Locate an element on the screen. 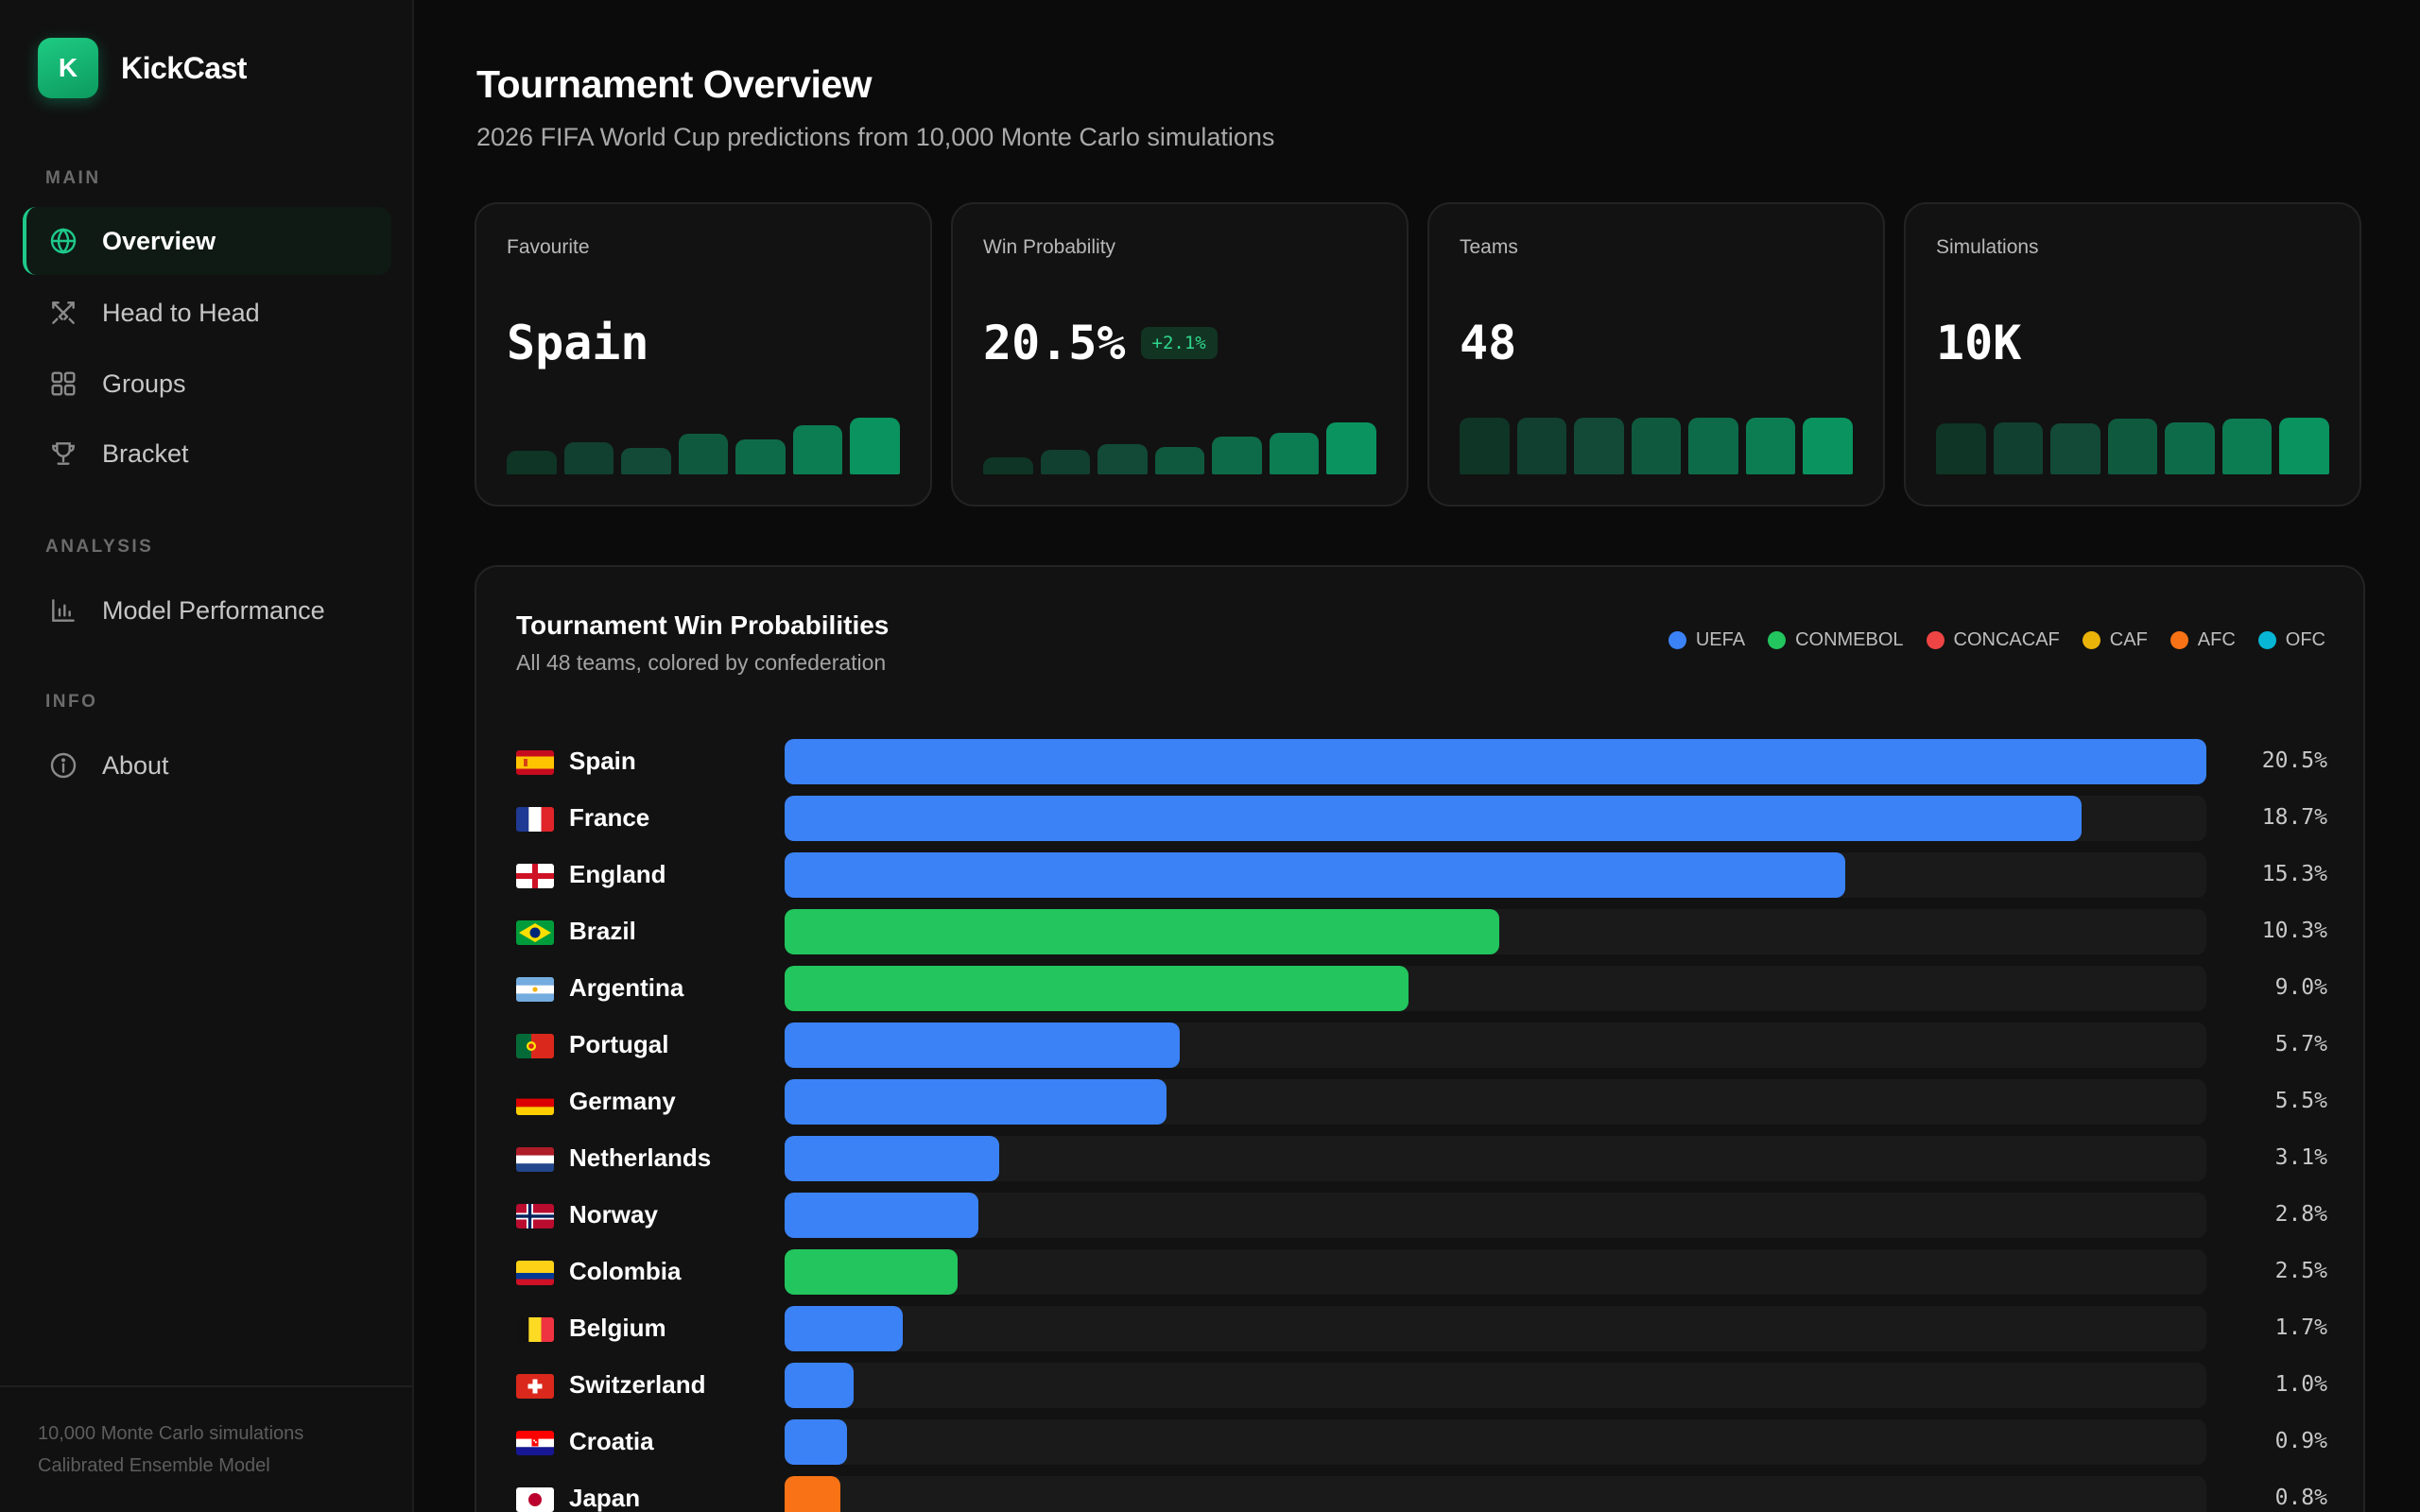  chart-row: Brazil 10.3% is located at coordinates (1421, 931).